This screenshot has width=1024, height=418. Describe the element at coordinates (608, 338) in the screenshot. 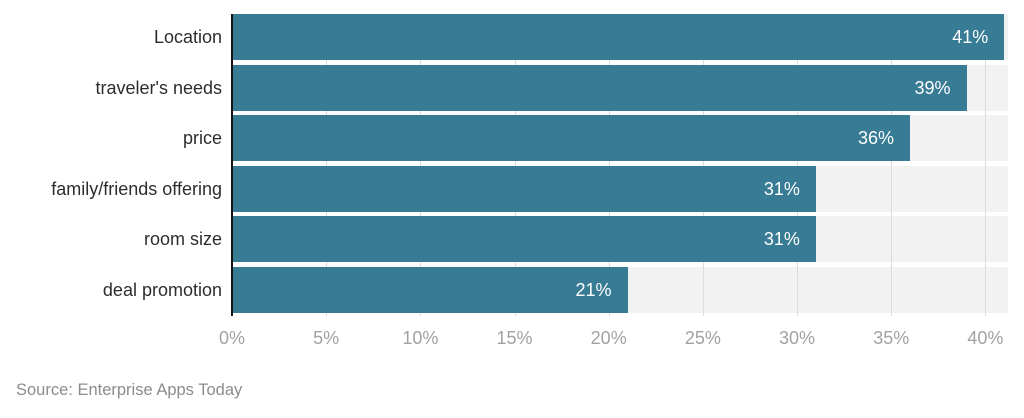

I see `x-tick-label: 20%` at that location.